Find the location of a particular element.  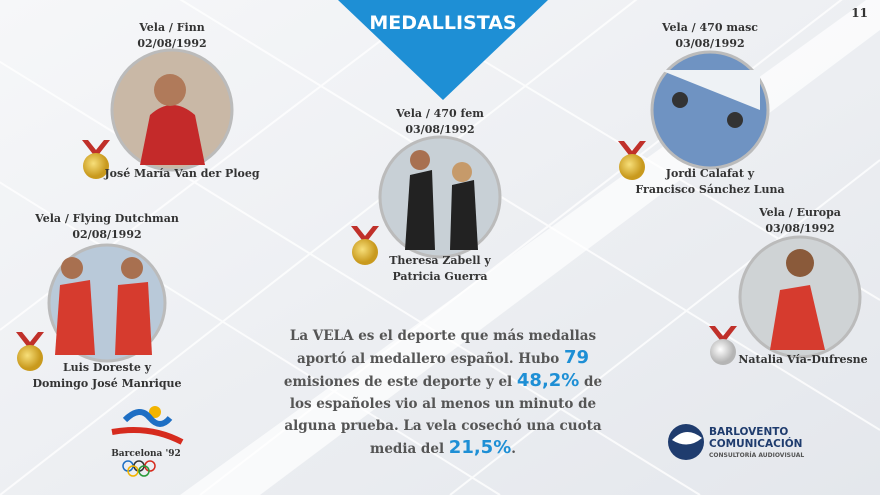

text: 79 is located at coordinates (576, 357).